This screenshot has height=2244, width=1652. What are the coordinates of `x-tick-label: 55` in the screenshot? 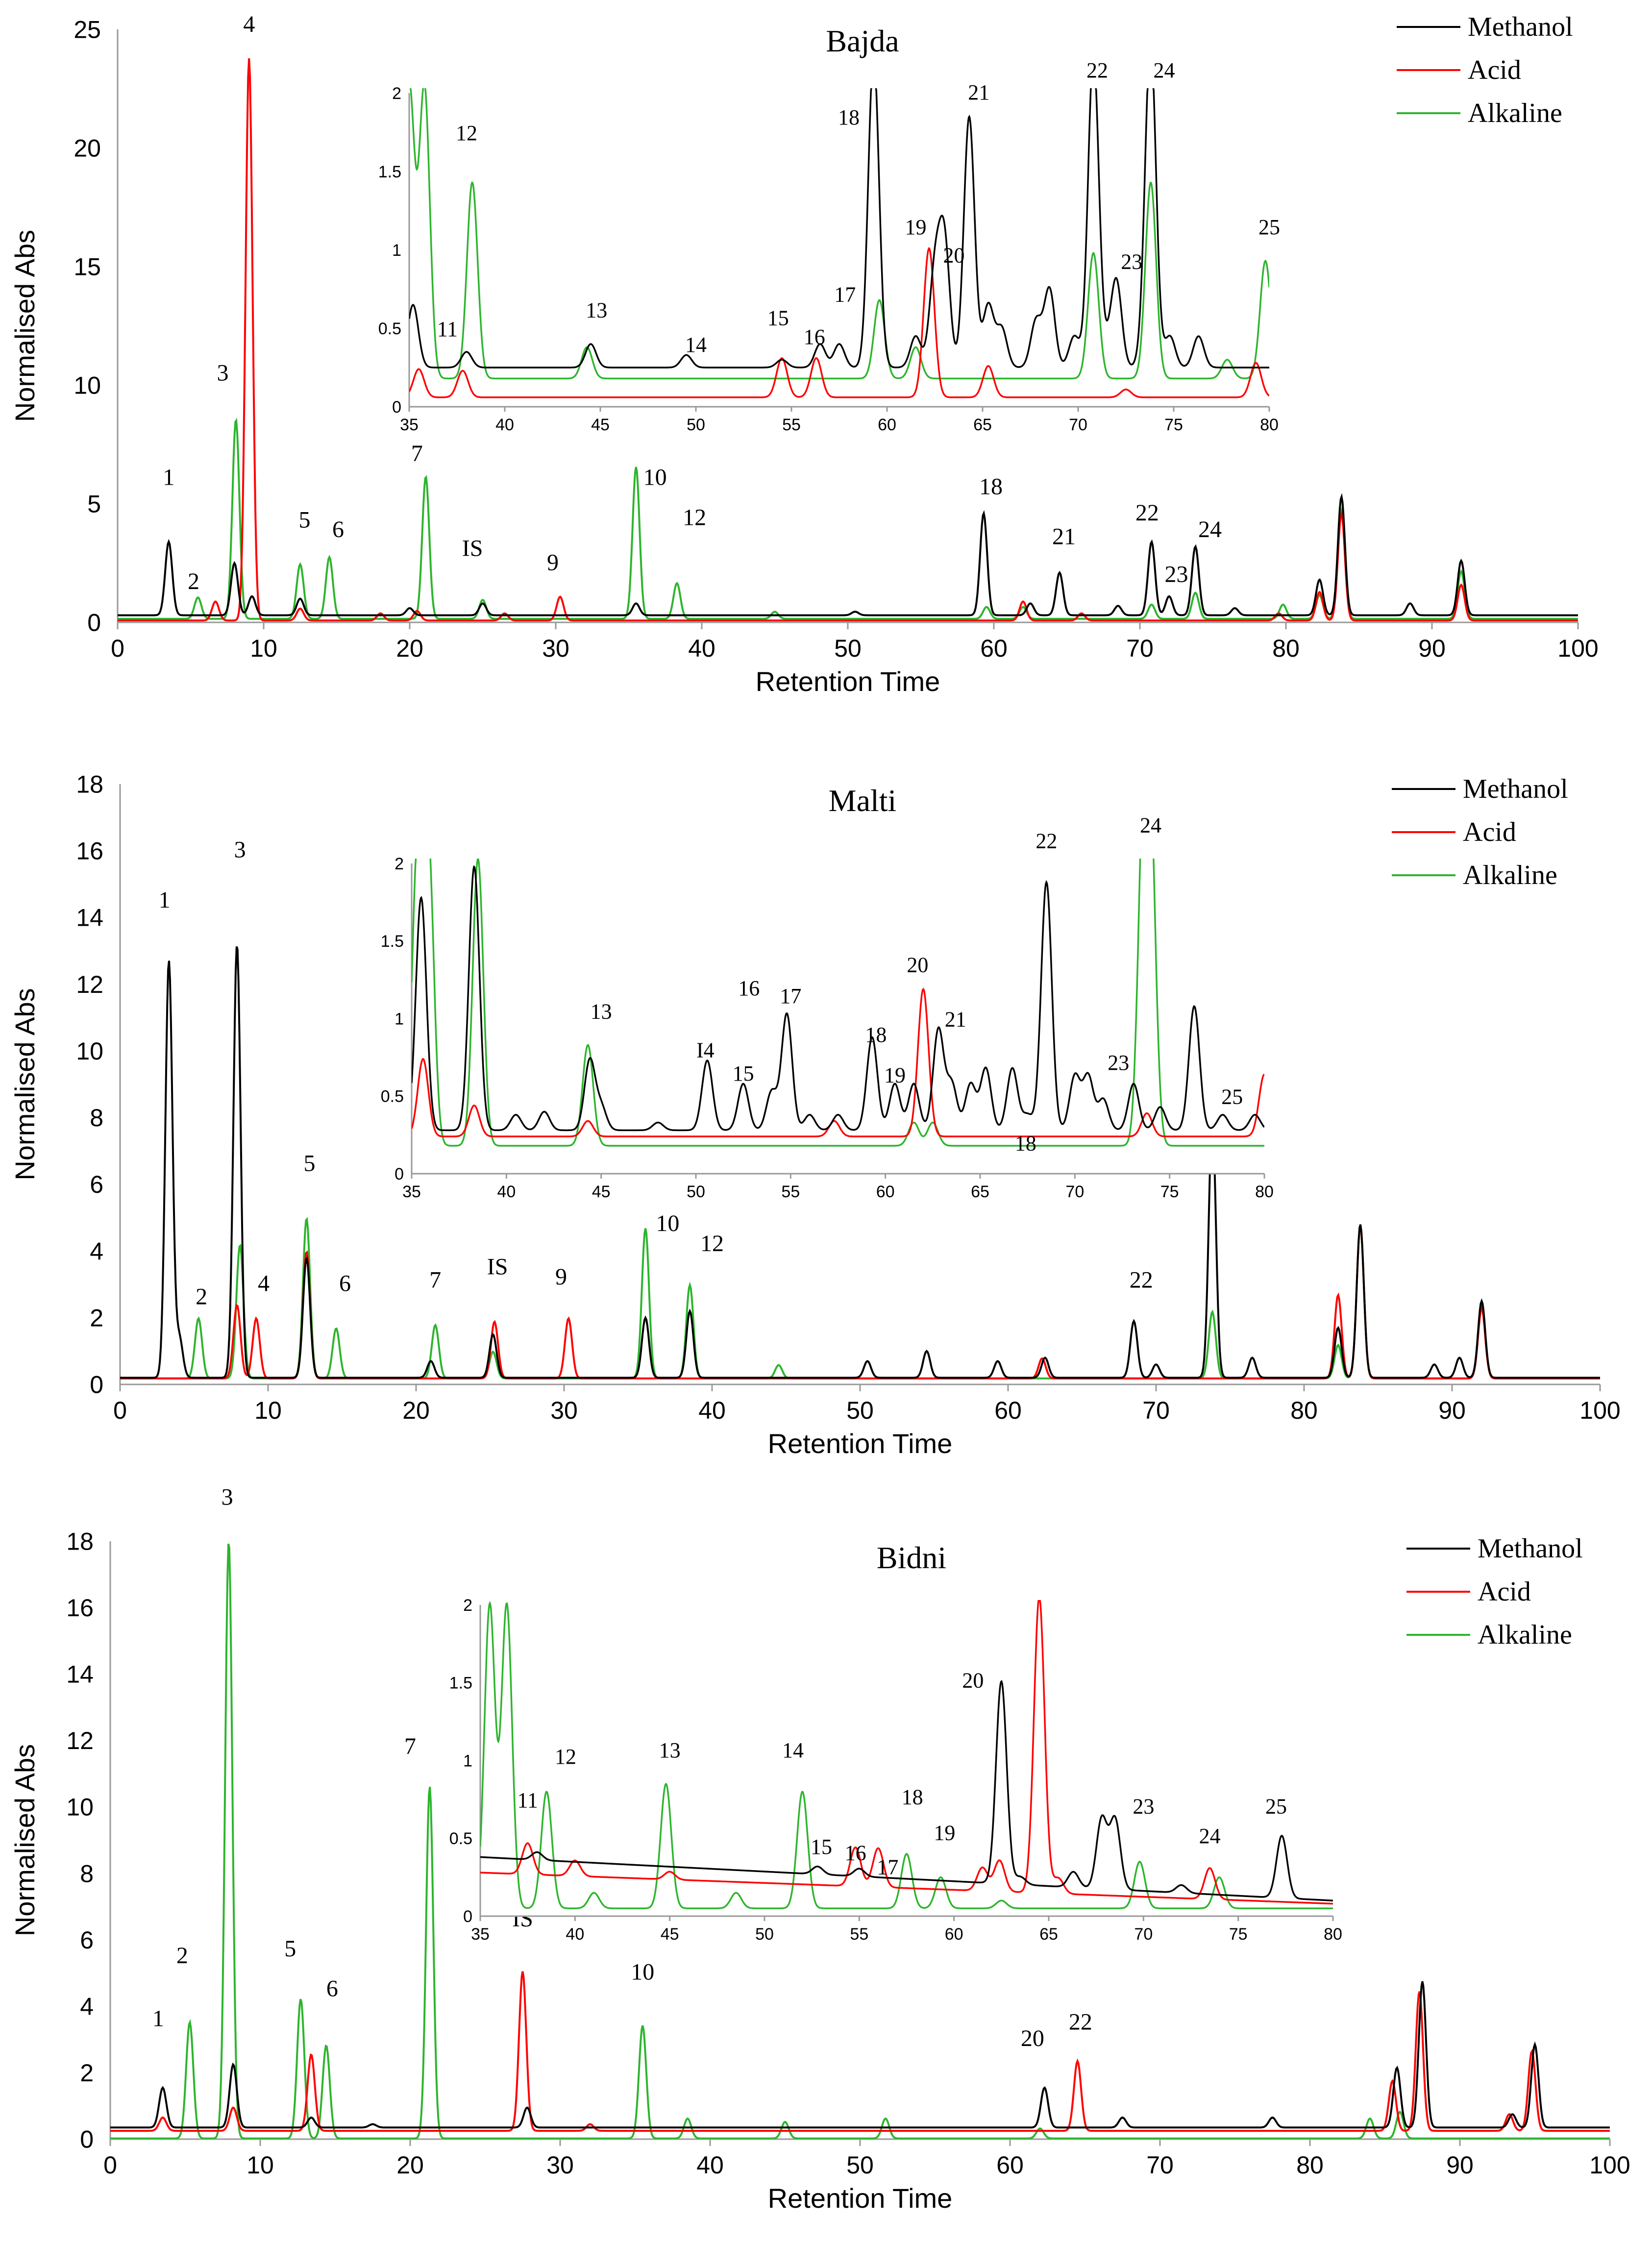 It's located at (790, 1192).